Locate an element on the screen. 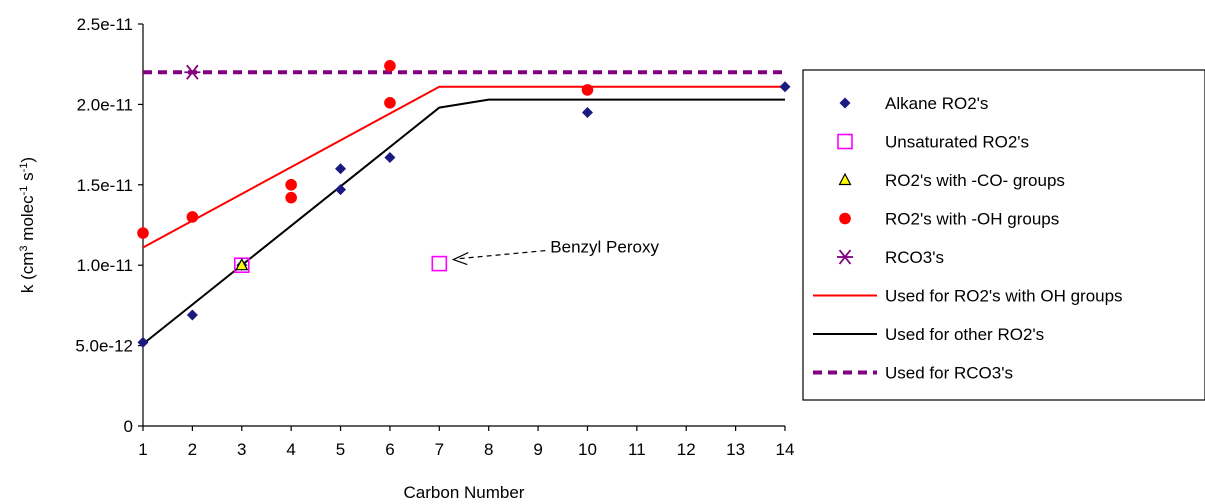 The image size is (1205, 504). legend-label: Unsaturated RO2's is located at coordinates (957, 142).